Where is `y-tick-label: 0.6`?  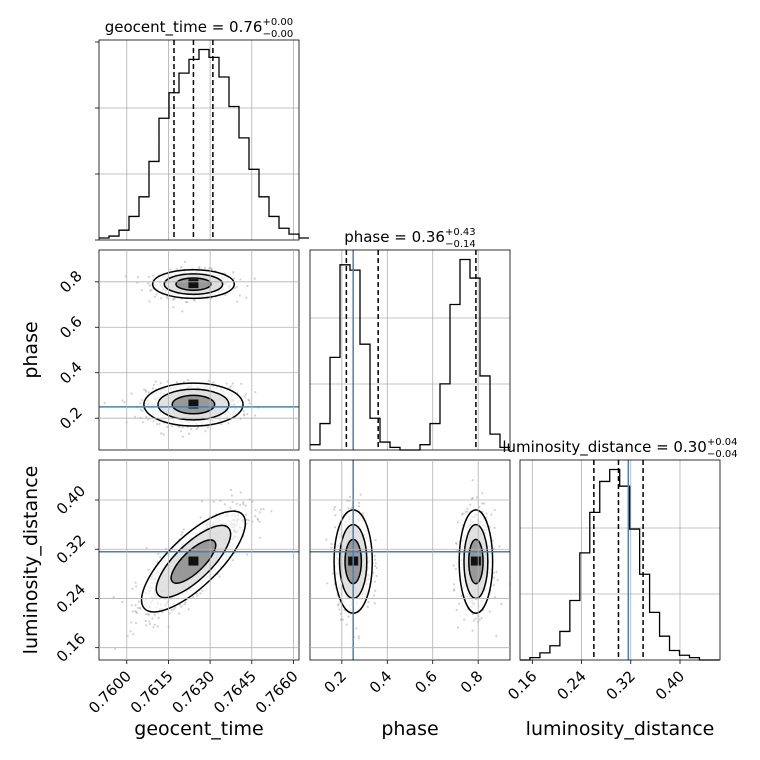 y-tick-label: 0.6 is located at coordinates (71, 327).